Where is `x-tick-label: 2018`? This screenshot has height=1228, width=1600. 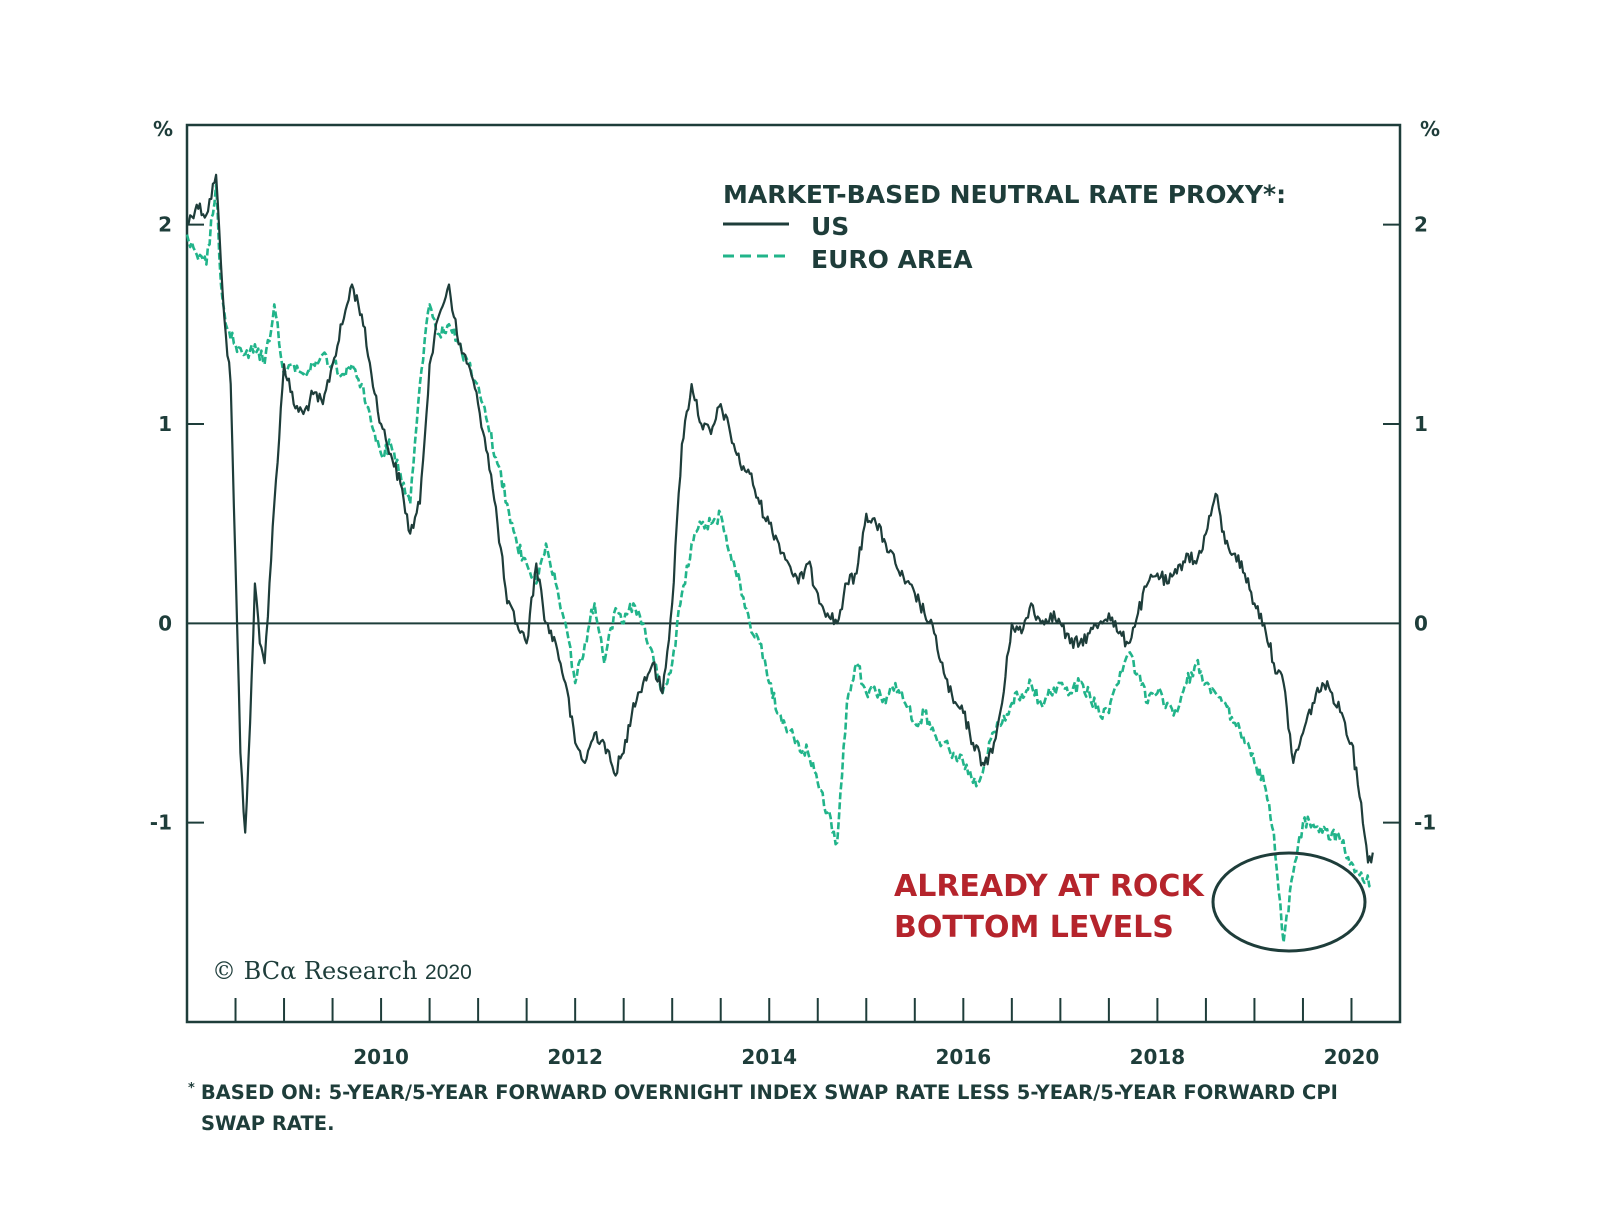 x-tick-label: 2018 is located at coordinates (1158, 1057).